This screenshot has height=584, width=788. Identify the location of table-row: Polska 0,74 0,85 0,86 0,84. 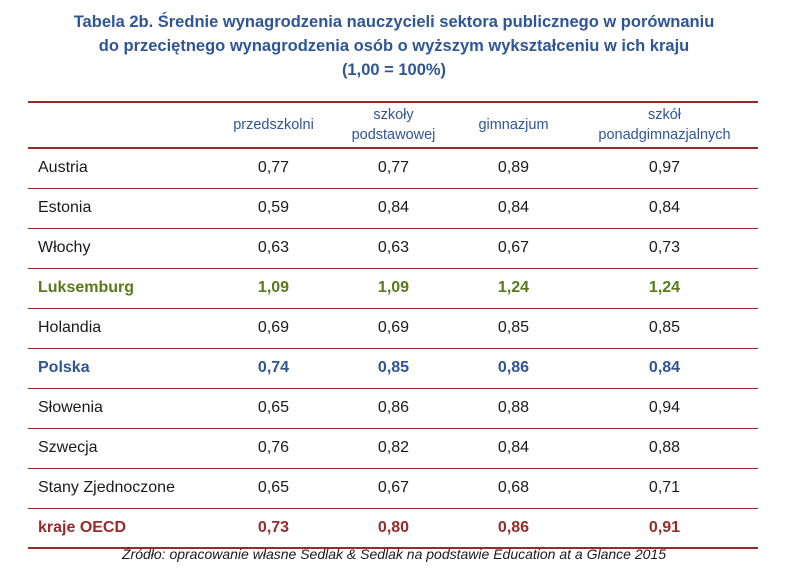
(393, 368).